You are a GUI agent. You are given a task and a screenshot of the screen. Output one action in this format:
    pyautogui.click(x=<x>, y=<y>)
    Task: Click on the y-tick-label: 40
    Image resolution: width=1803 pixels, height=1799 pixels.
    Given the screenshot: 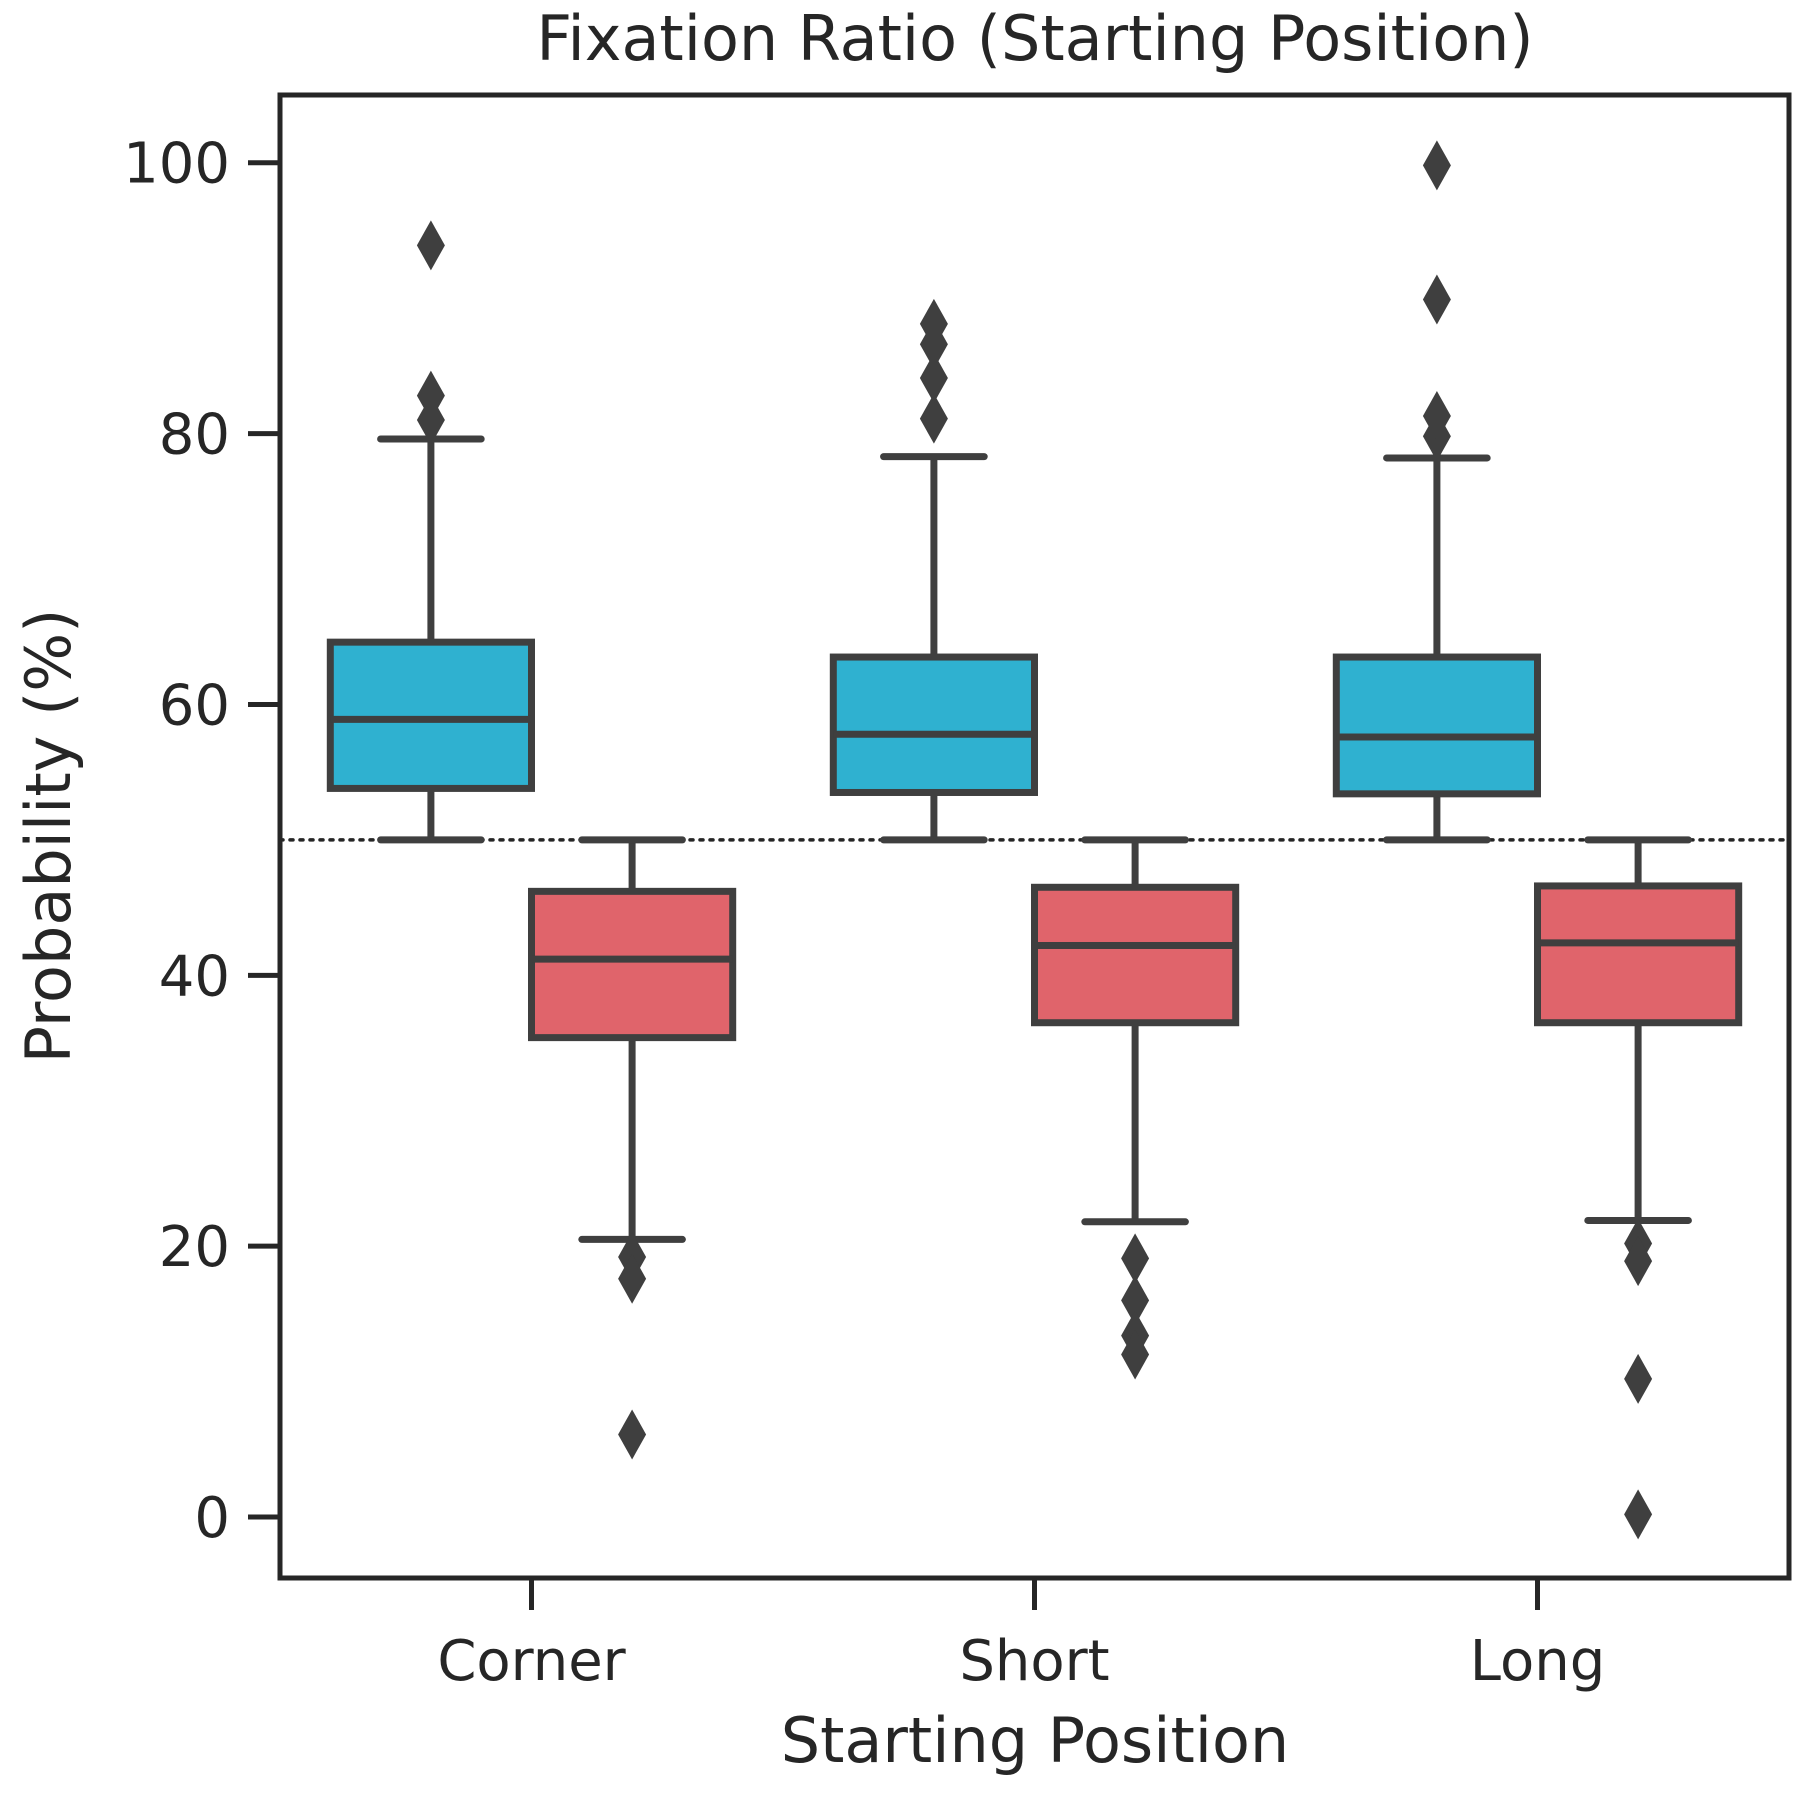 What is the action you would take?
    pyautogui.click(x=194, y=976)
    